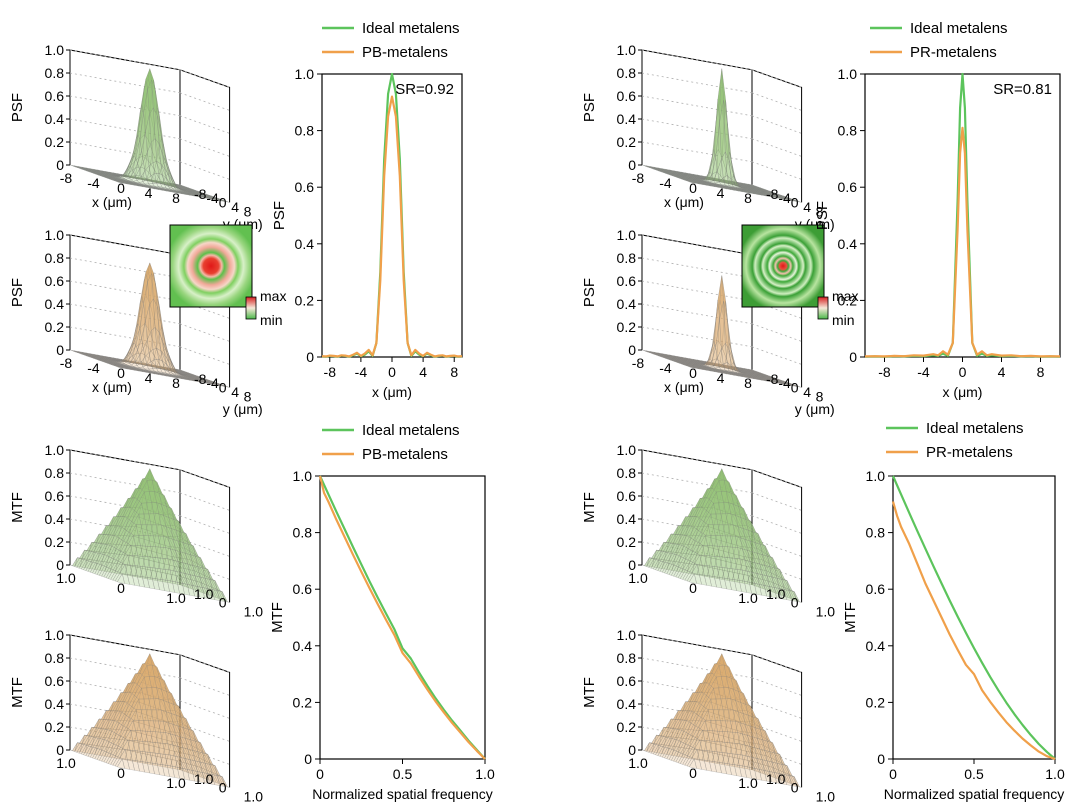 This screenshot has height=812, width=1080. Describe the element at coordinates (200, 194) in the screenshot. I see `y-tick-label: -8` at that location.